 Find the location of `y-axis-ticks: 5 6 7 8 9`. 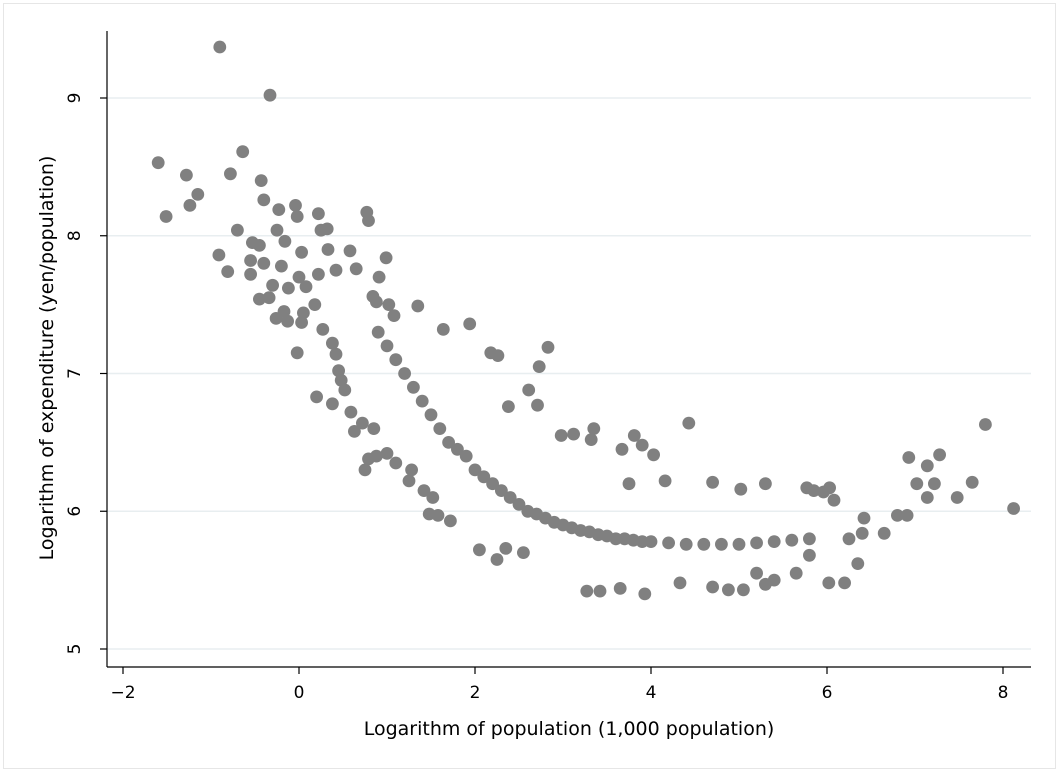

y-axis-ticks: 5 6 7 8 9 is located at coordinates (86, 373).